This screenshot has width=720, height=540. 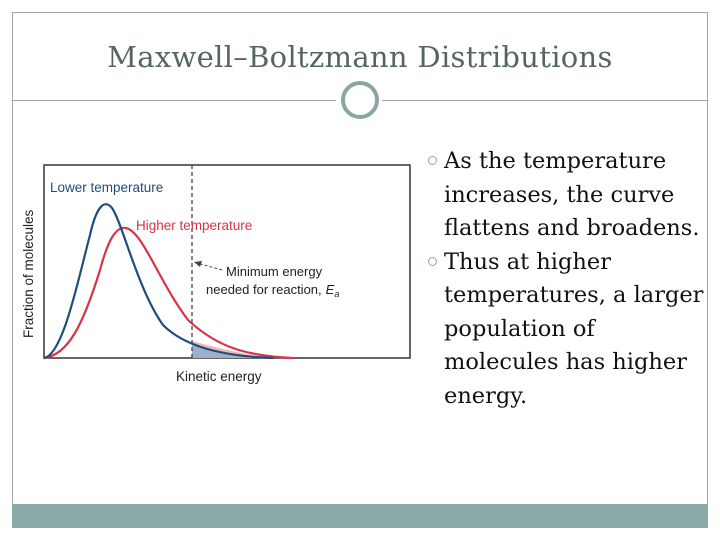 I want to click on footer-bar, so click(x=360, y=516).